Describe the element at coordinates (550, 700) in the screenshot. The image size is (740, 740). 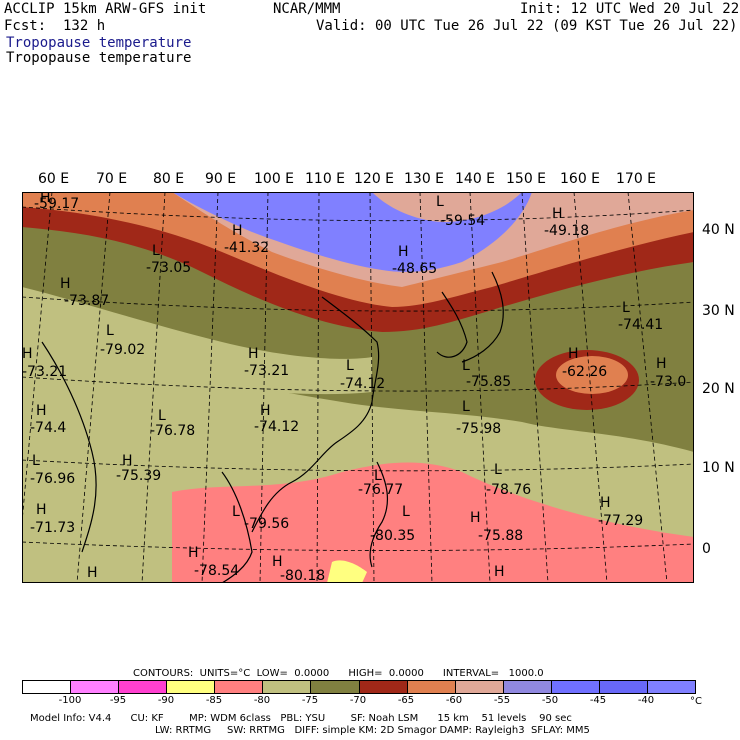
I see `legend-tick-label: -50` at that location.